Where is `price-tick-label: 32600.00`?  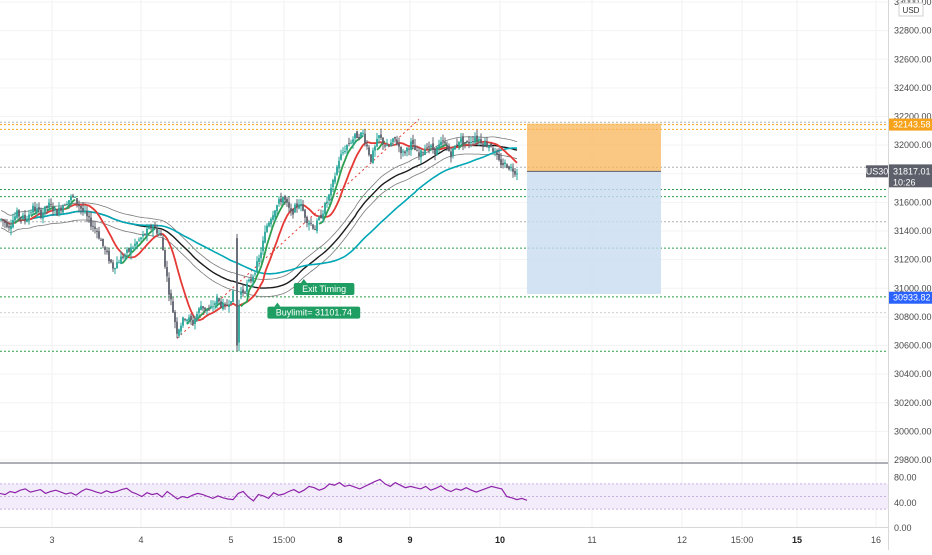 price-tick-label: 32600.00 is located at coordinates (913, 59).